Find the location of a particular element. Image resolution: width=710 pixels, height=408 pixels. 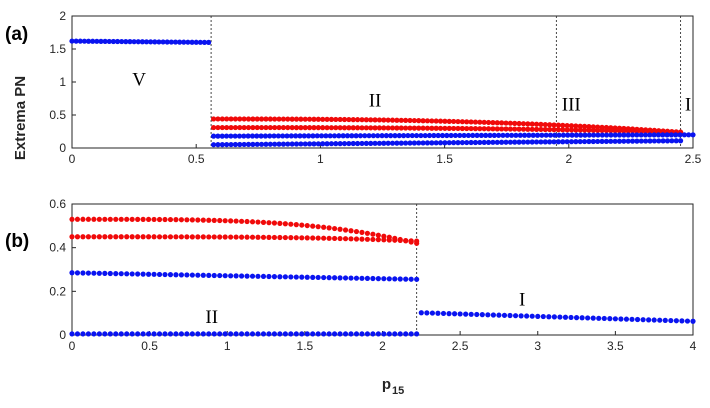

region-label: III is located at coordinates (571, 104).